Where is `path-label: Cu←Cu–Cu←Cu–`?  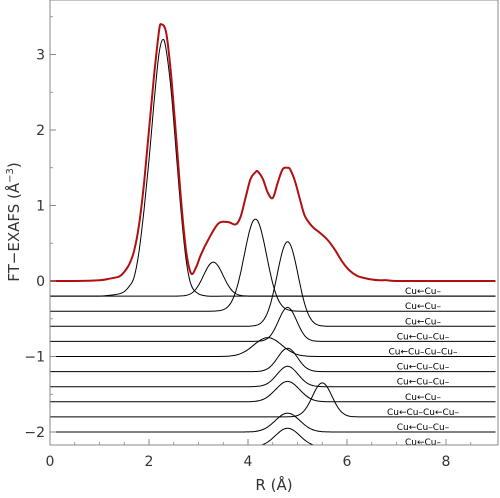 path-label: Cu←Cu–Cu←Cu– is located at coordinates (423, 413).